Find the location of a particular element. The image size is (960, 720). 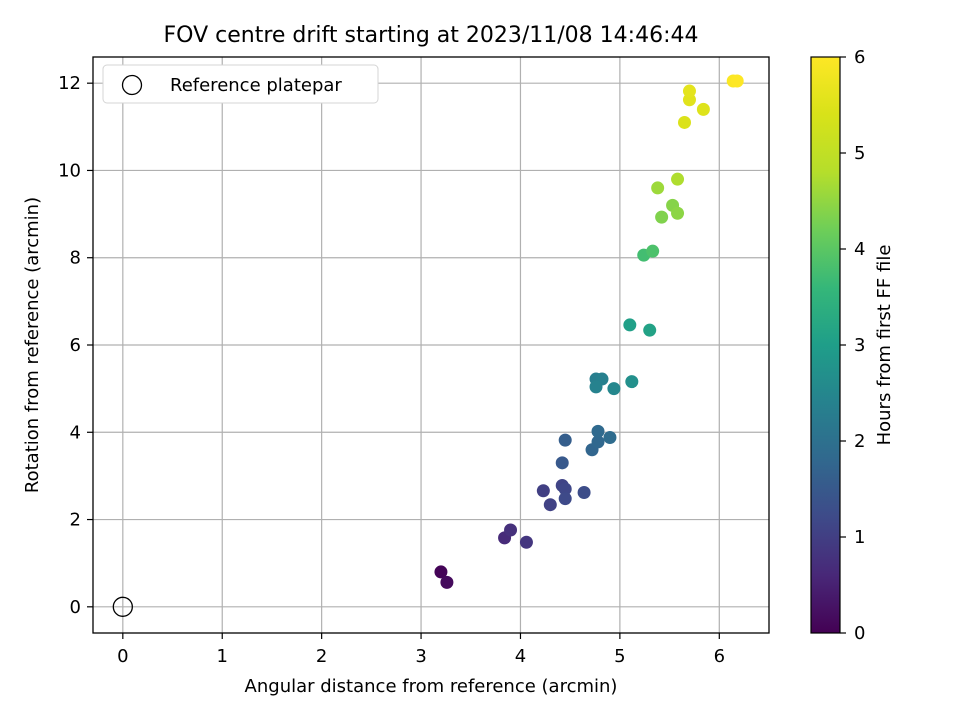

colorbar-tick-label: 4 is located at coordinates (859, 249).